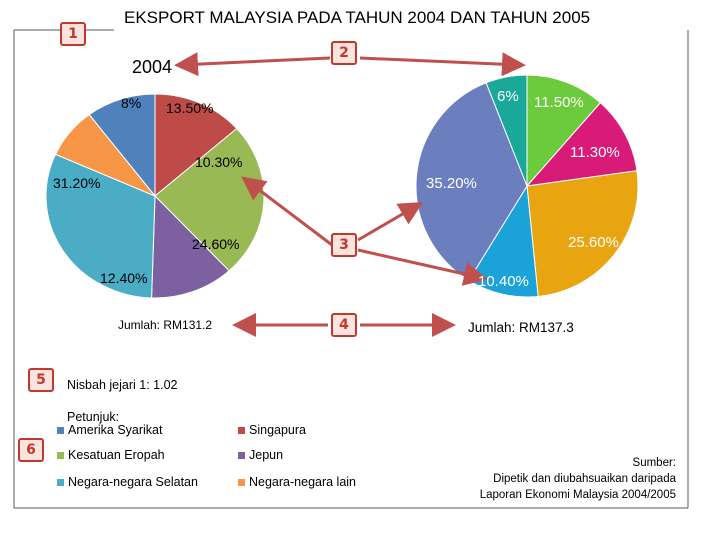 The height and width of the screenshot is (540, 720). Describe the element at coordinates (93, 417) in the screenshot. I see `legend-title: Petunjuk:` at that location.